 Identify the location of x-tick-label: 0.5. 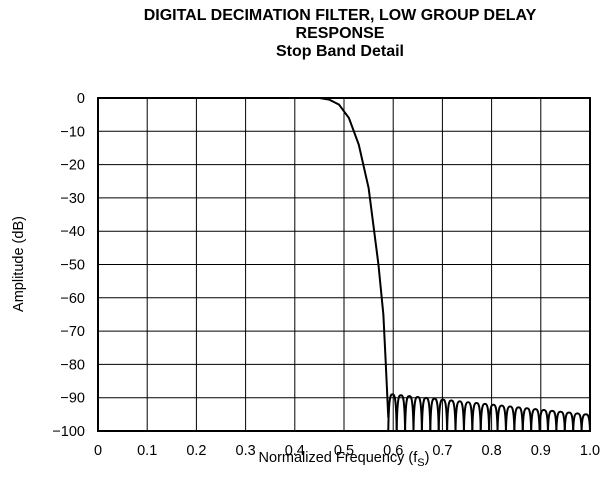
(344, 451).